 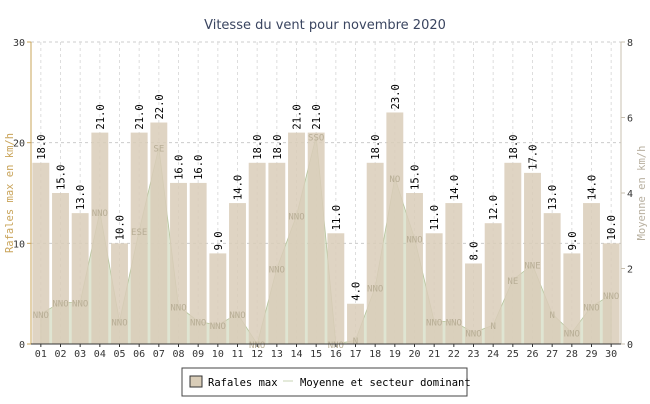 I want to click on y-tick-label-left: 30, so click(x=19, y=43).